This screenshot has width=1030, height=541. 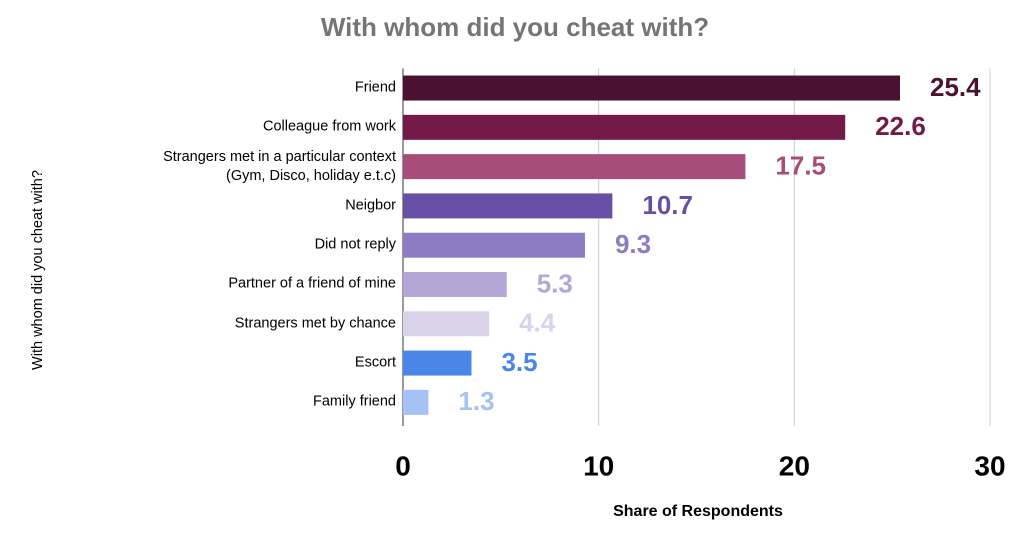 I want to click on y-tick-label: Family friend, so click(x=354, y=401).